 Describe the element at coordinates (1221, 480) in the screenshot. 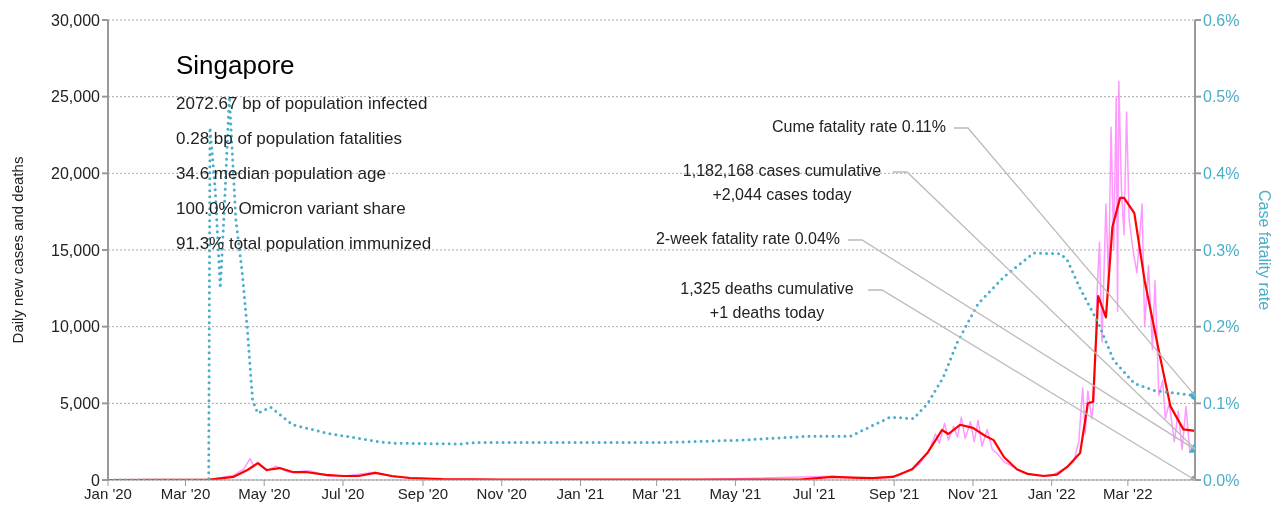

I see `y2-tick-label: 0.0%` at that location.